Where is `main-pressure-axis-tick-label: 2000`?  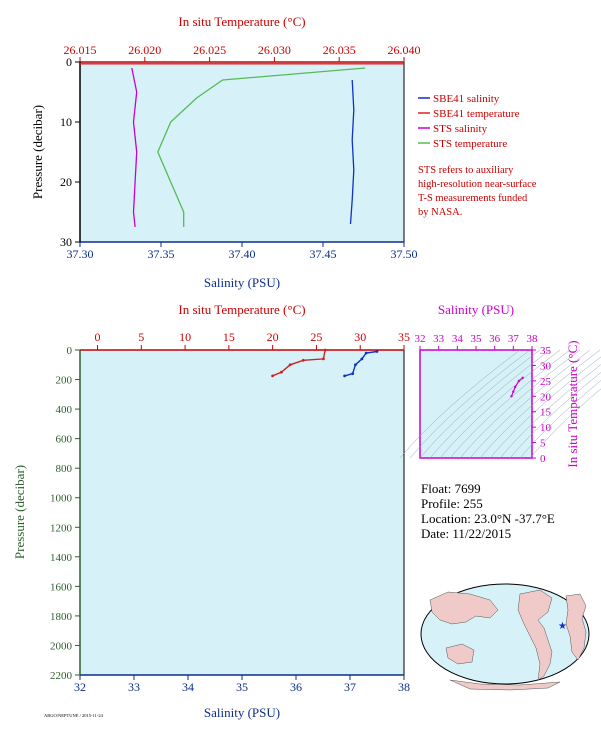 main-pressure-axis-tick-label: 2000 is located at coordinates (61, 646).